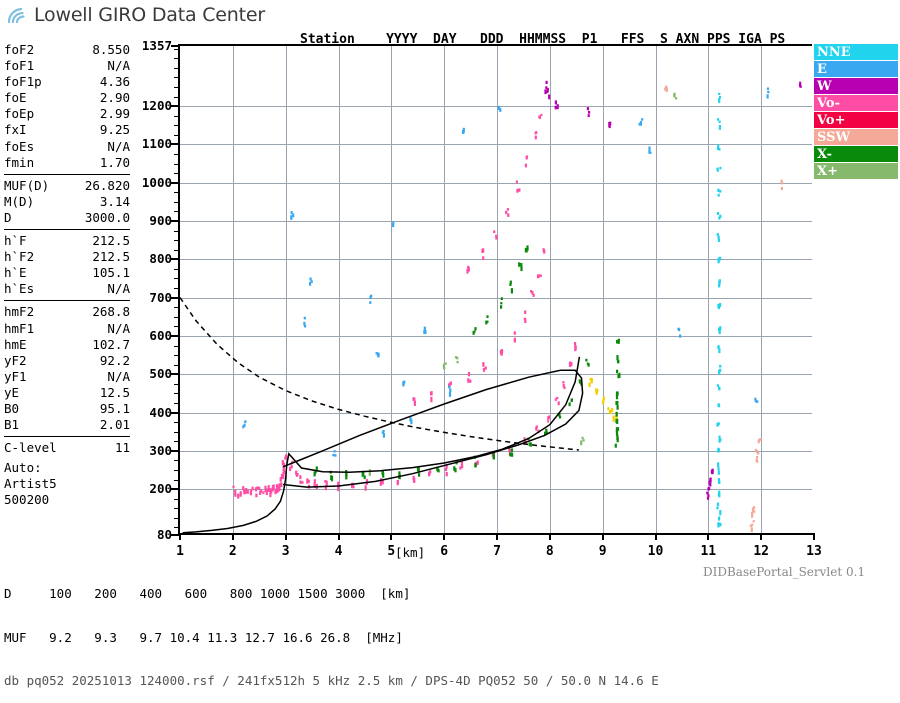 The image size is (900, 703). What do you see at coordinates (67, 329) in the screenshot?
I see `param-row: hmF1 N/A` at bounding box center [67, 329].